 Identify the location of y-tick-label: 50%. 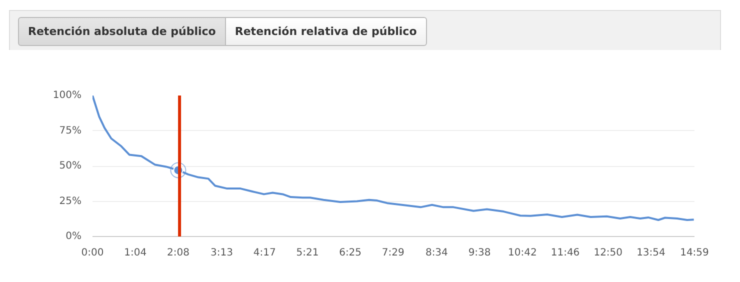
(70, 166).